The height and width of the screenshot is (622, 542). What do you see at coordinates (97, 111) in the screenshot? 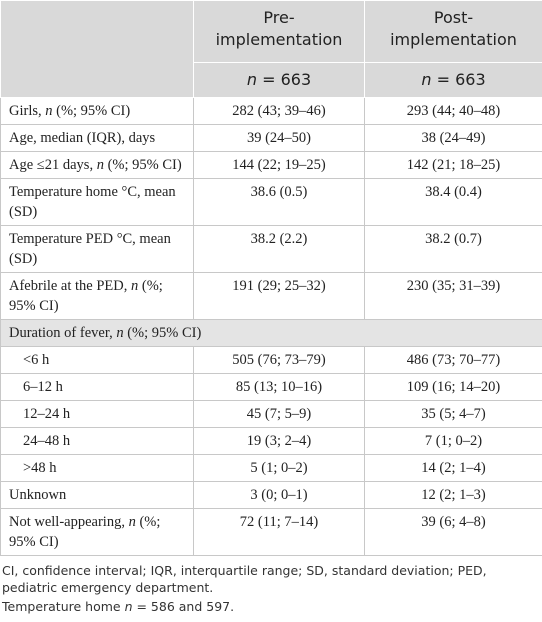
I see `row-label: Girls, n (%; 95% CI)` at bounding box center [97, 111].